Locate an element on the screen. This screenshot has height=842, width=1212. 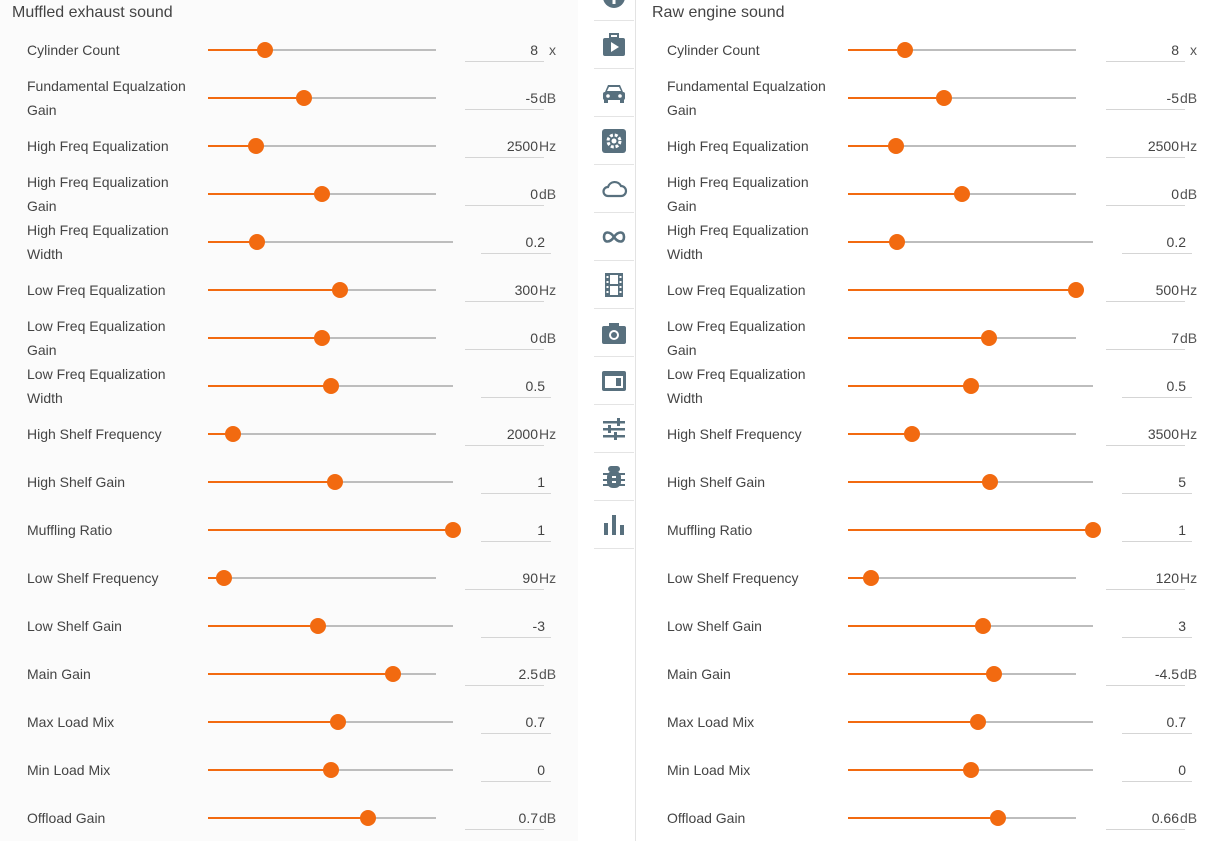
slider-value-input: -3 is located at coordinates (516, 626).